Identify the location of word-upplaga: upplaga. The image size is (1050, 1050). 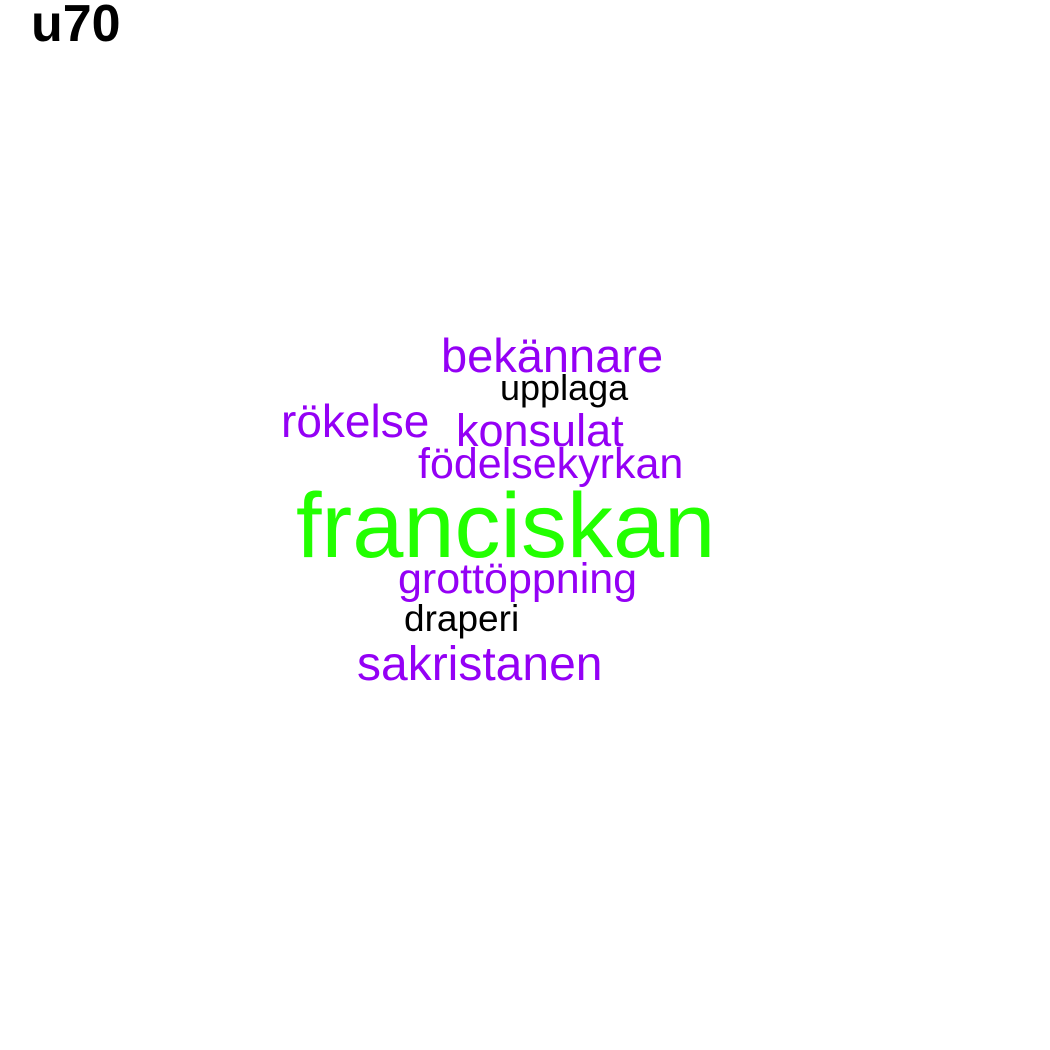
(564, 387).